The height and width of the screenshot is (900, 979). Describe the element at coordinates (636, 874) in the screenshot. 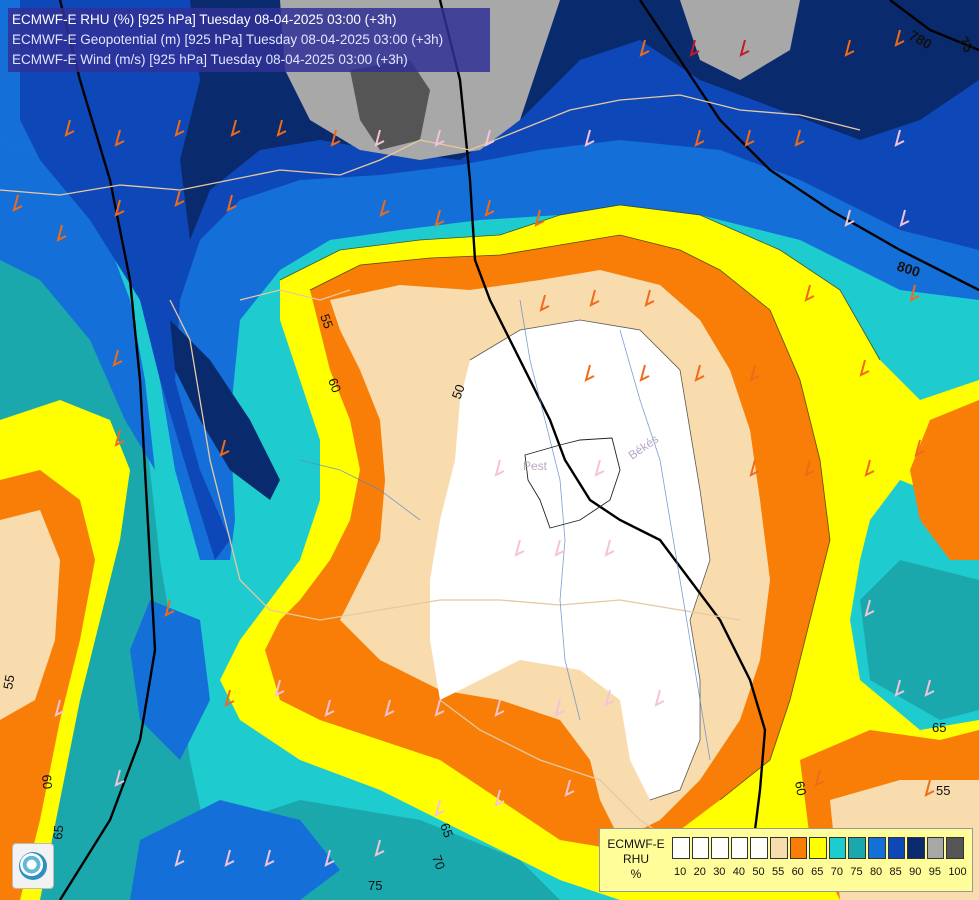

I see `legend-title-line: %` at that location.